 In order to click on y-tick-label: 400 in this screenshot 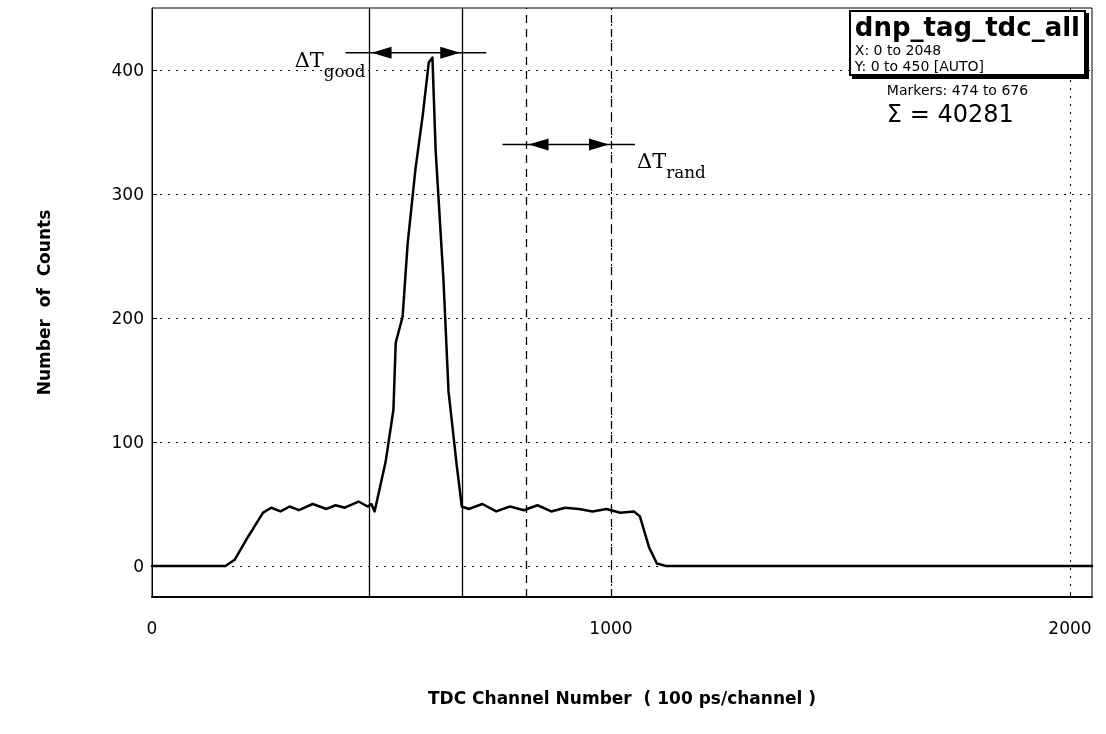, I will do `click(127, 70)`.